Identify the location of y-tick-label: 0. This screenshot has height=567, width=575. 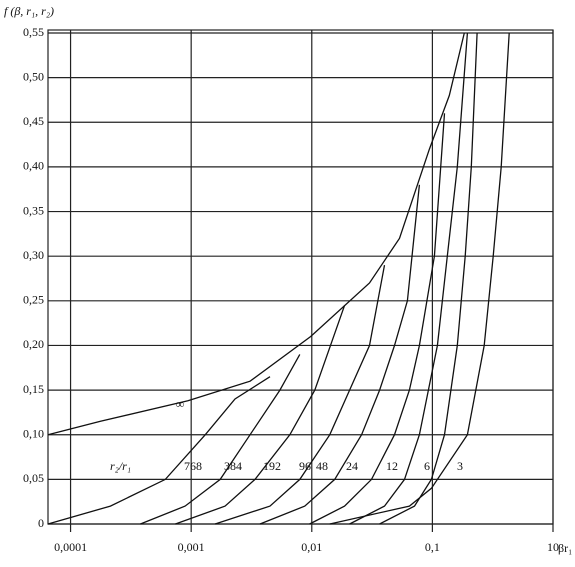
(41, 523).